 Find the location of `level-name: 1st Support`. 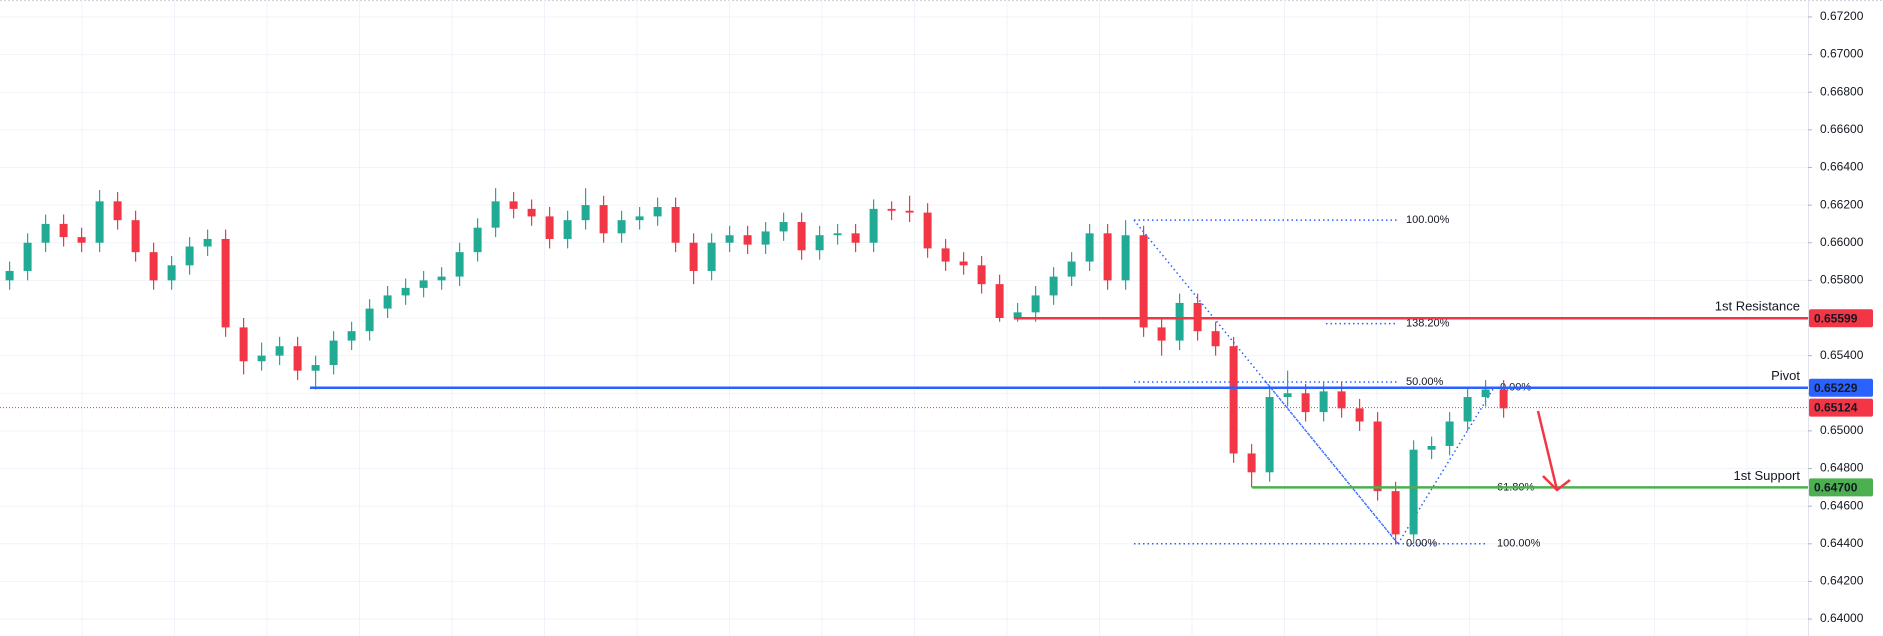

level-name: 1st Support is located at coordinates (1767, 475).